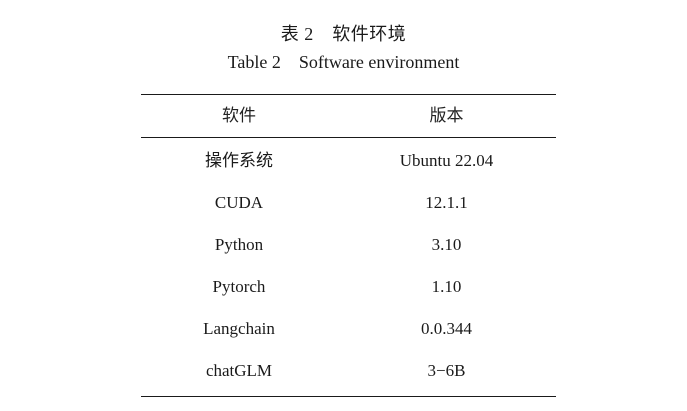  What do you see at coordinates (343, 62) in the screenshot?
I see `table-caption-english: Table 2 Software environment` at bounding box center [343, 62].